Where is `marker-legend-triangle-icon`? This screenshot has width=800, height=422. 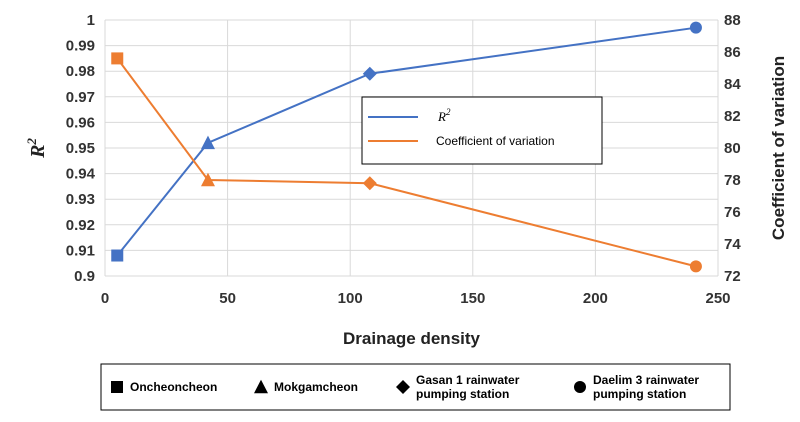 marker-legend-triangle-icon is located at coordinates (261, 386).